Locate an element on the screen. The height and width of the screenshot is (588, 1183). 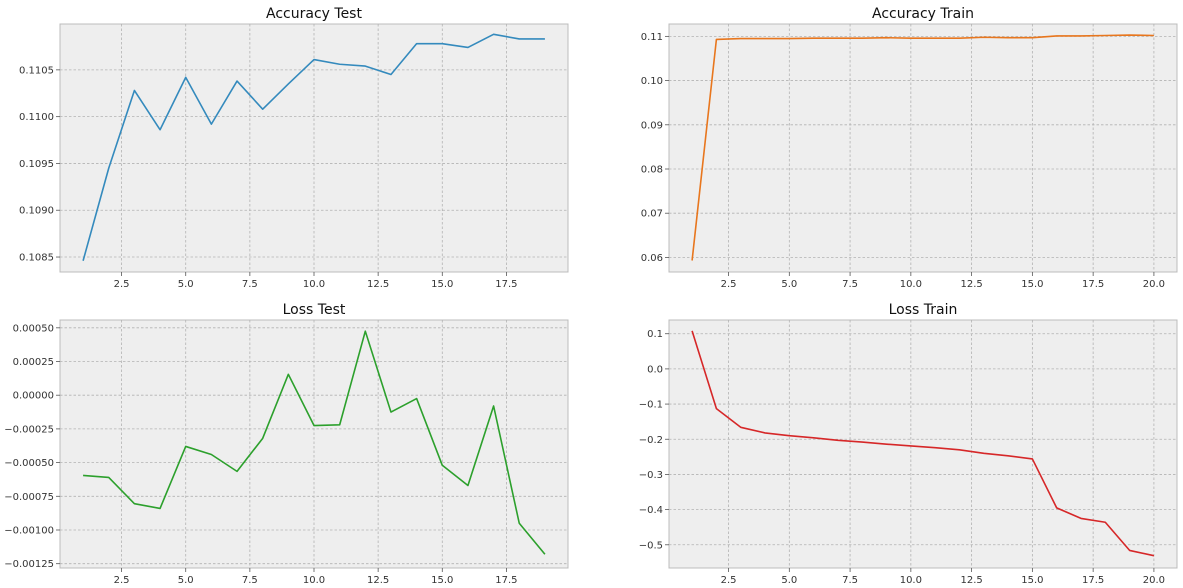
chart-title: Accuracy Test is located at coordinates (314, 14).